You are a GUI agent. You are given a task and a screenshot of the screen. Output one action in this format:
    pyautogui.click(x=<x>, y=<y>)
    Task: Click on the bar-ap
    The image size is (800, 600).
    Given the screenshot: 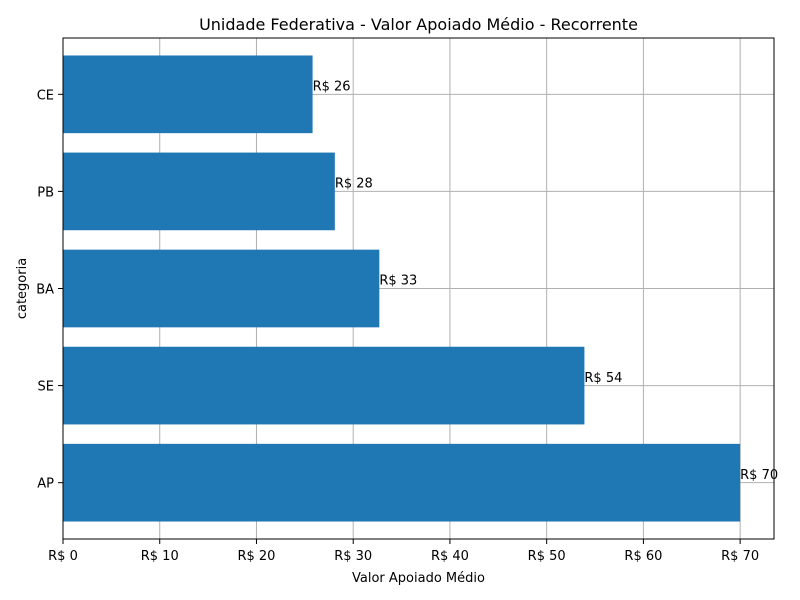 What is the action you would take?
    pyautogui.click(x=402, y=482)
    